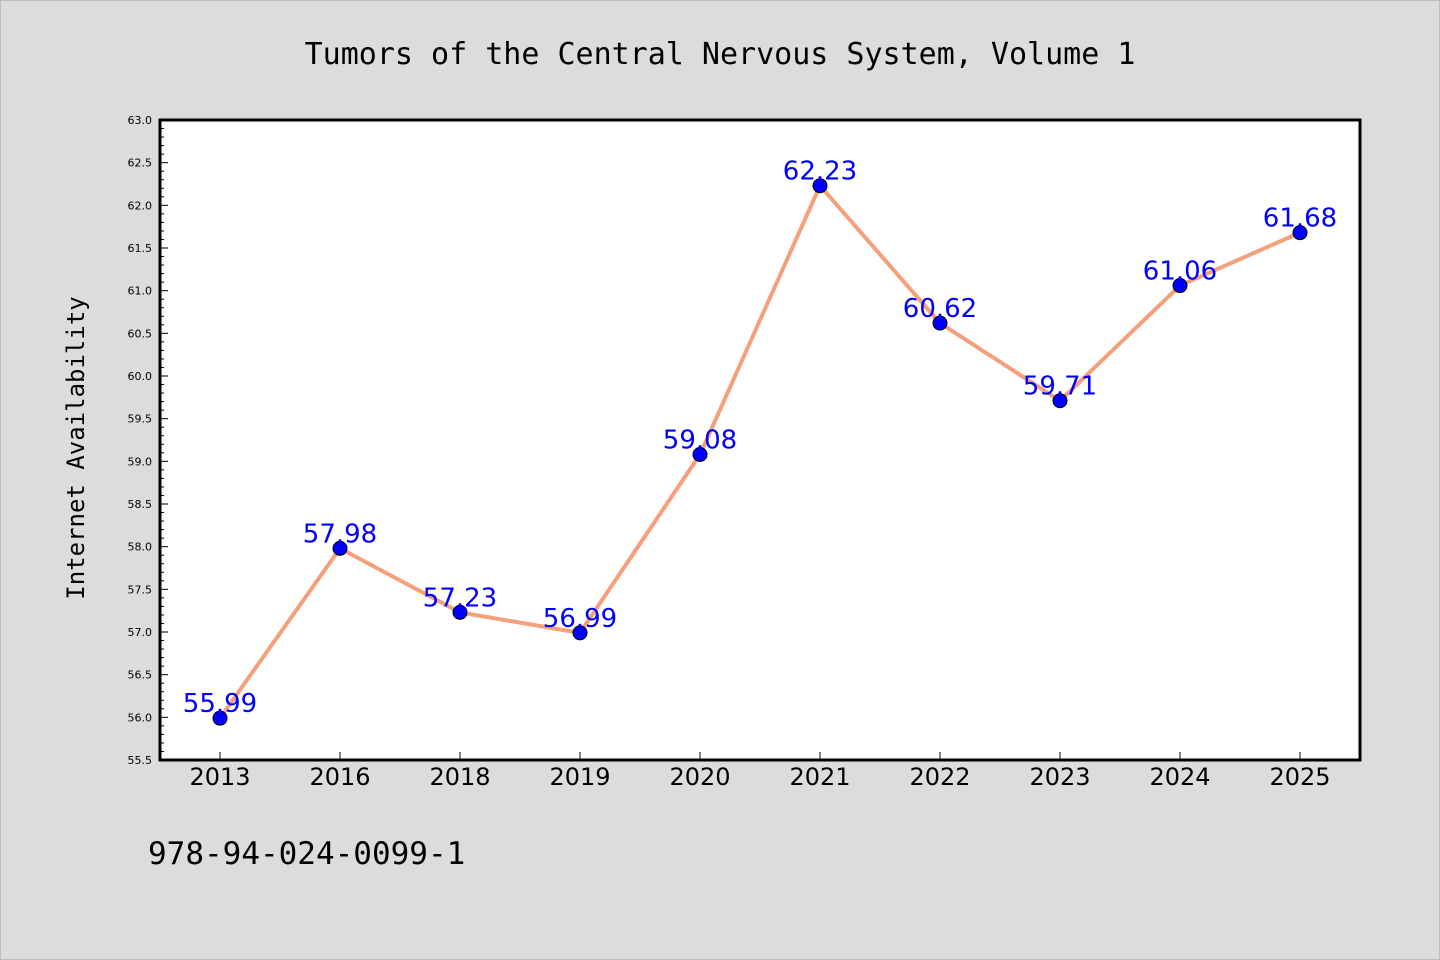  Describe the element at coordinates (140, 376) in the screenshot. I see `y-tick-label: 60.0` at that location.